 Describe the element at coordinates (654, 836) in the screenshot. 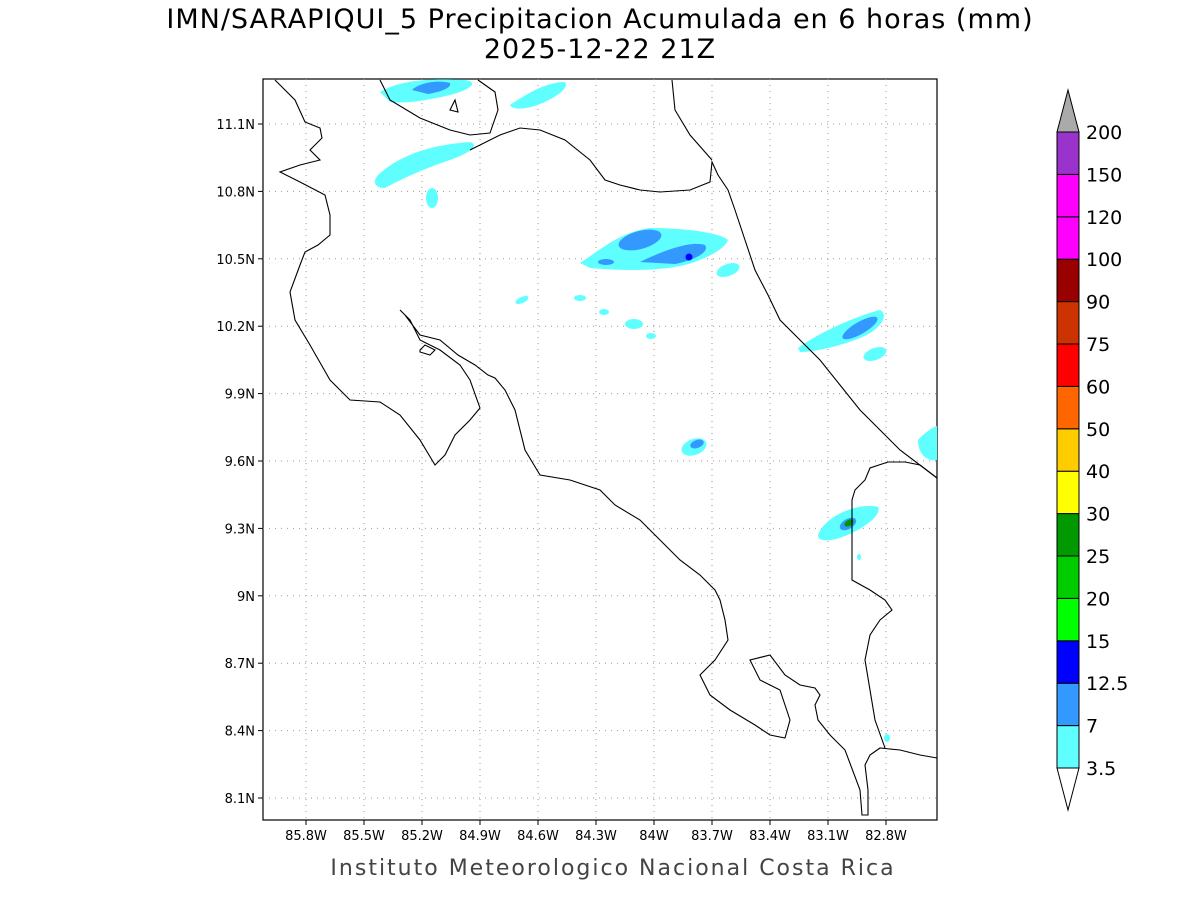

I see `lon-tick-label: 84W` at that location.